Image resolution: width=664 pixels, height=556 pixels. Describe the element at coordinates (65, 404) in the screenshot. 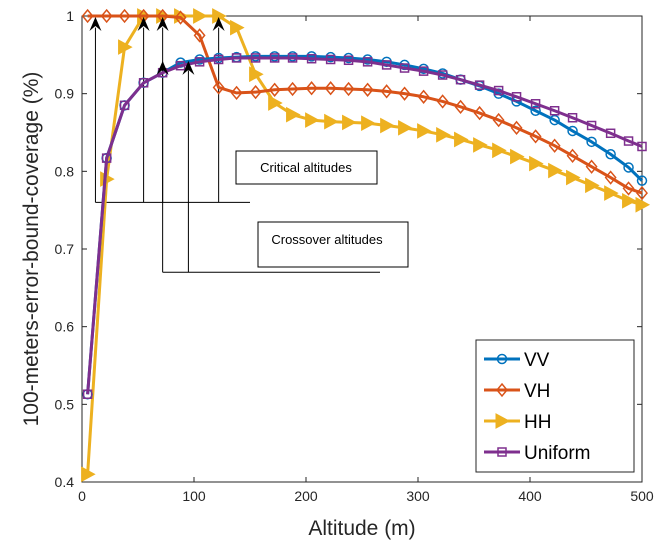

I see `y-tick-label: 0.5` at that location.